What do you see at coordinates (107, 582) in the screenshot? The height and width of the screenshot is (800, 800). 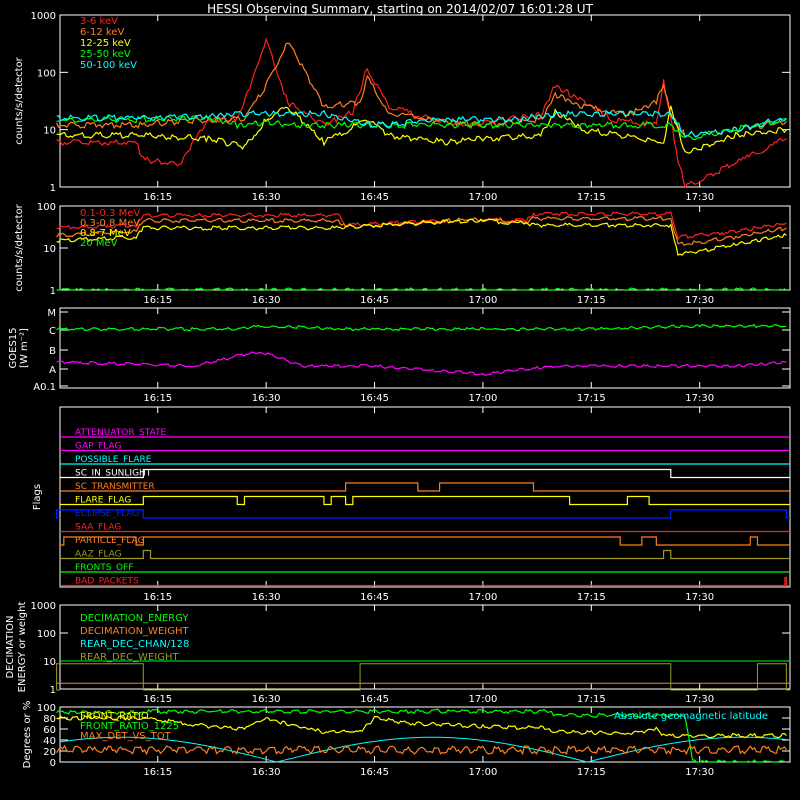 I see `flag-label: BAD_PACKETS` at bounding box center [107, 582].